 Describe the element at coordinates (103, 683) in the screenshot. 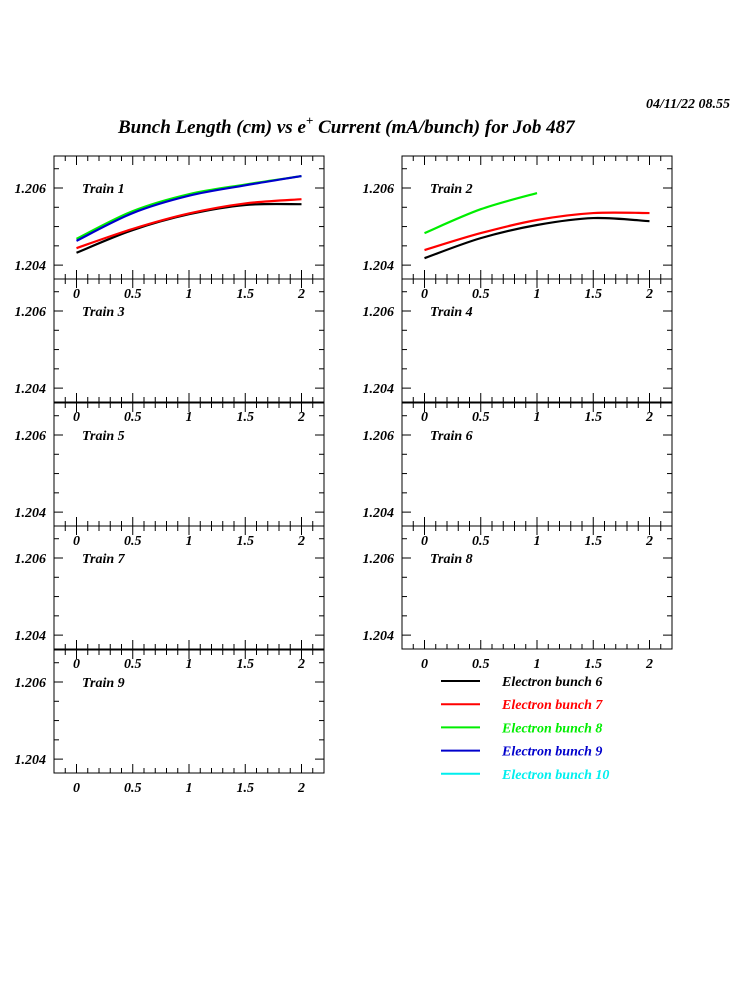

I see `panel-label: Train 9` at that location.